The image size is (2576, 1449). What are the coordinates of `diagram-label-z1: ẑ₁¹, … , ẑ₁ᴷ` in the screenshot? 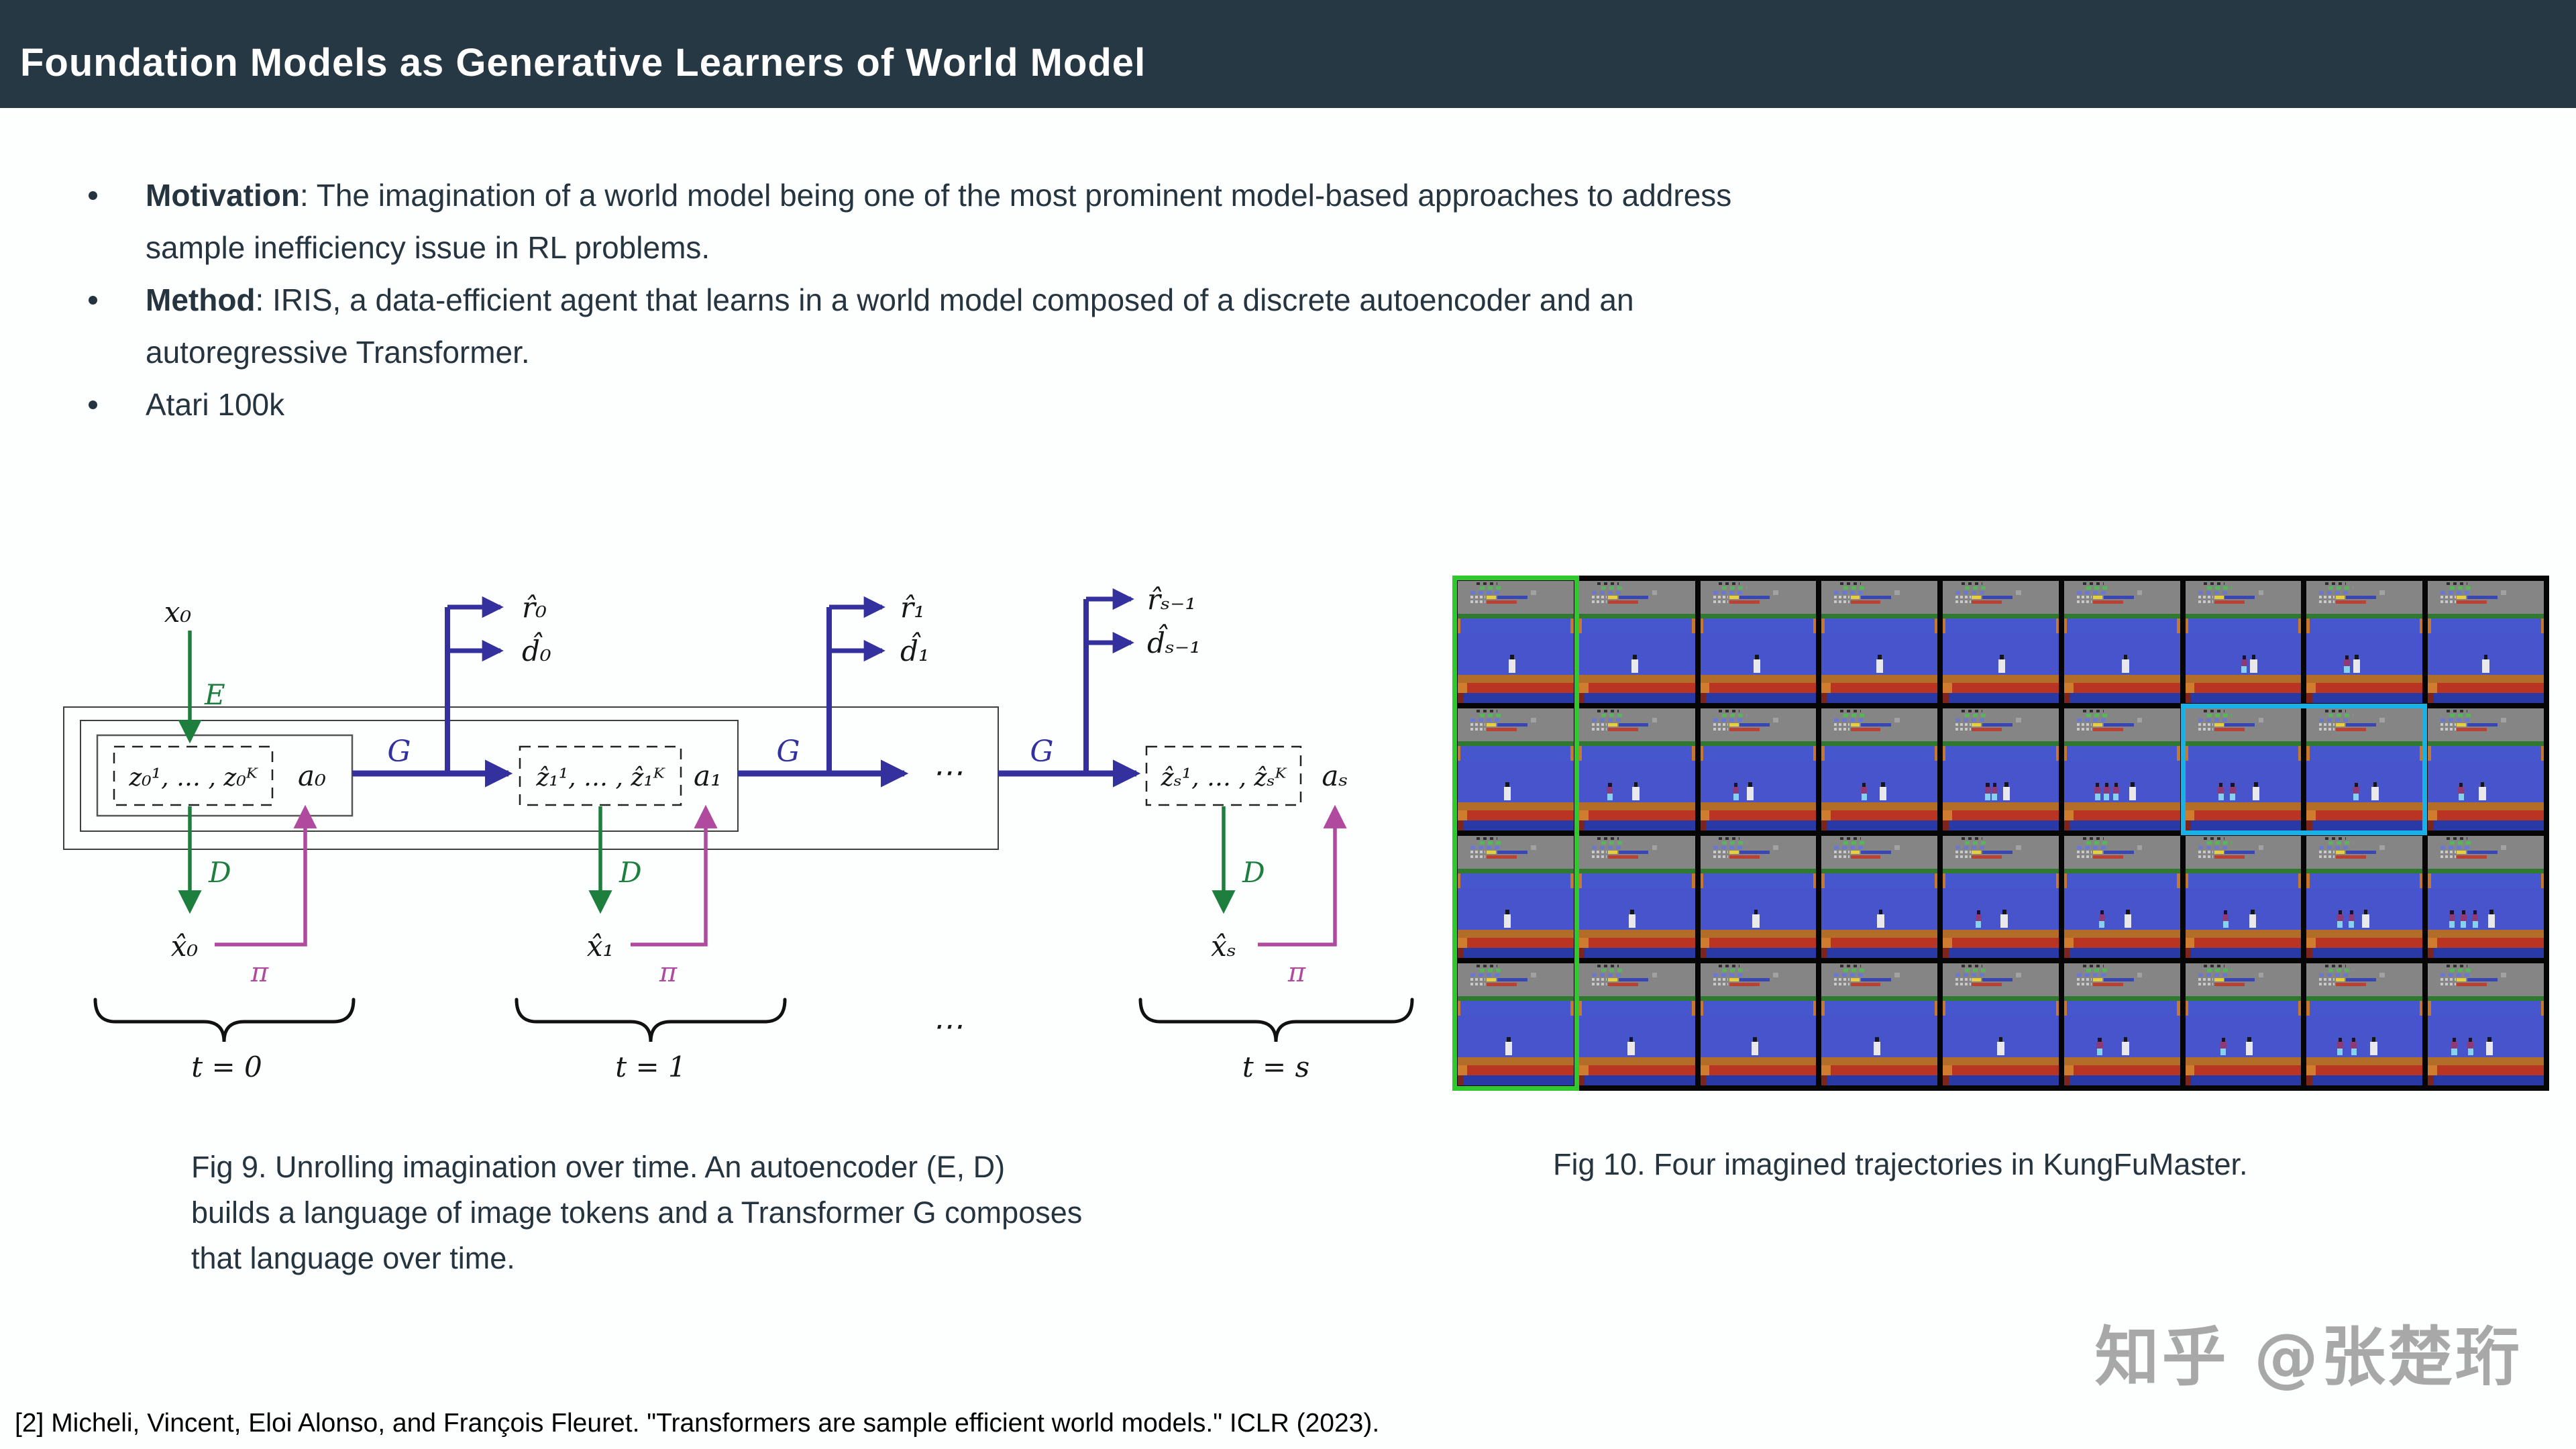 It's located at (600, 778).